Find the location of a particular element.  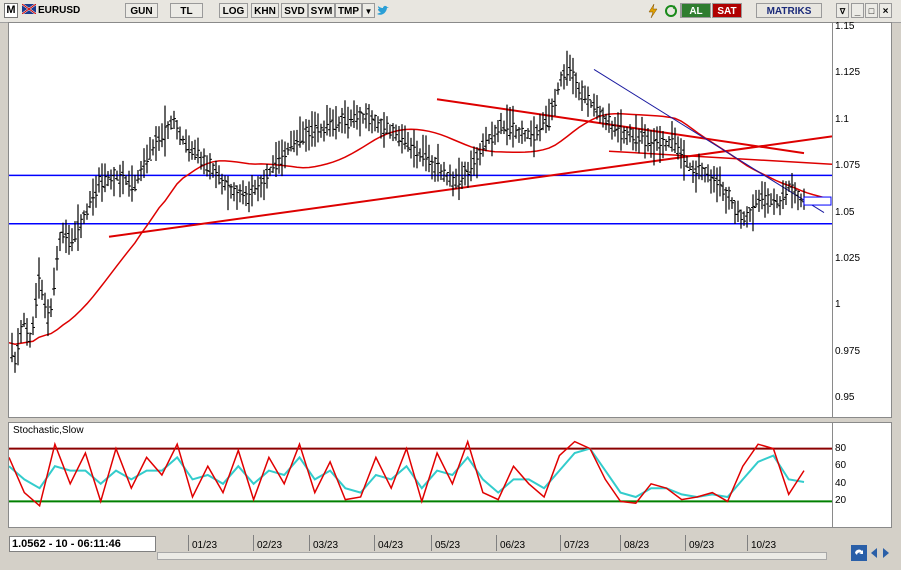

close-icon: × is located at coordinates (885, 10).